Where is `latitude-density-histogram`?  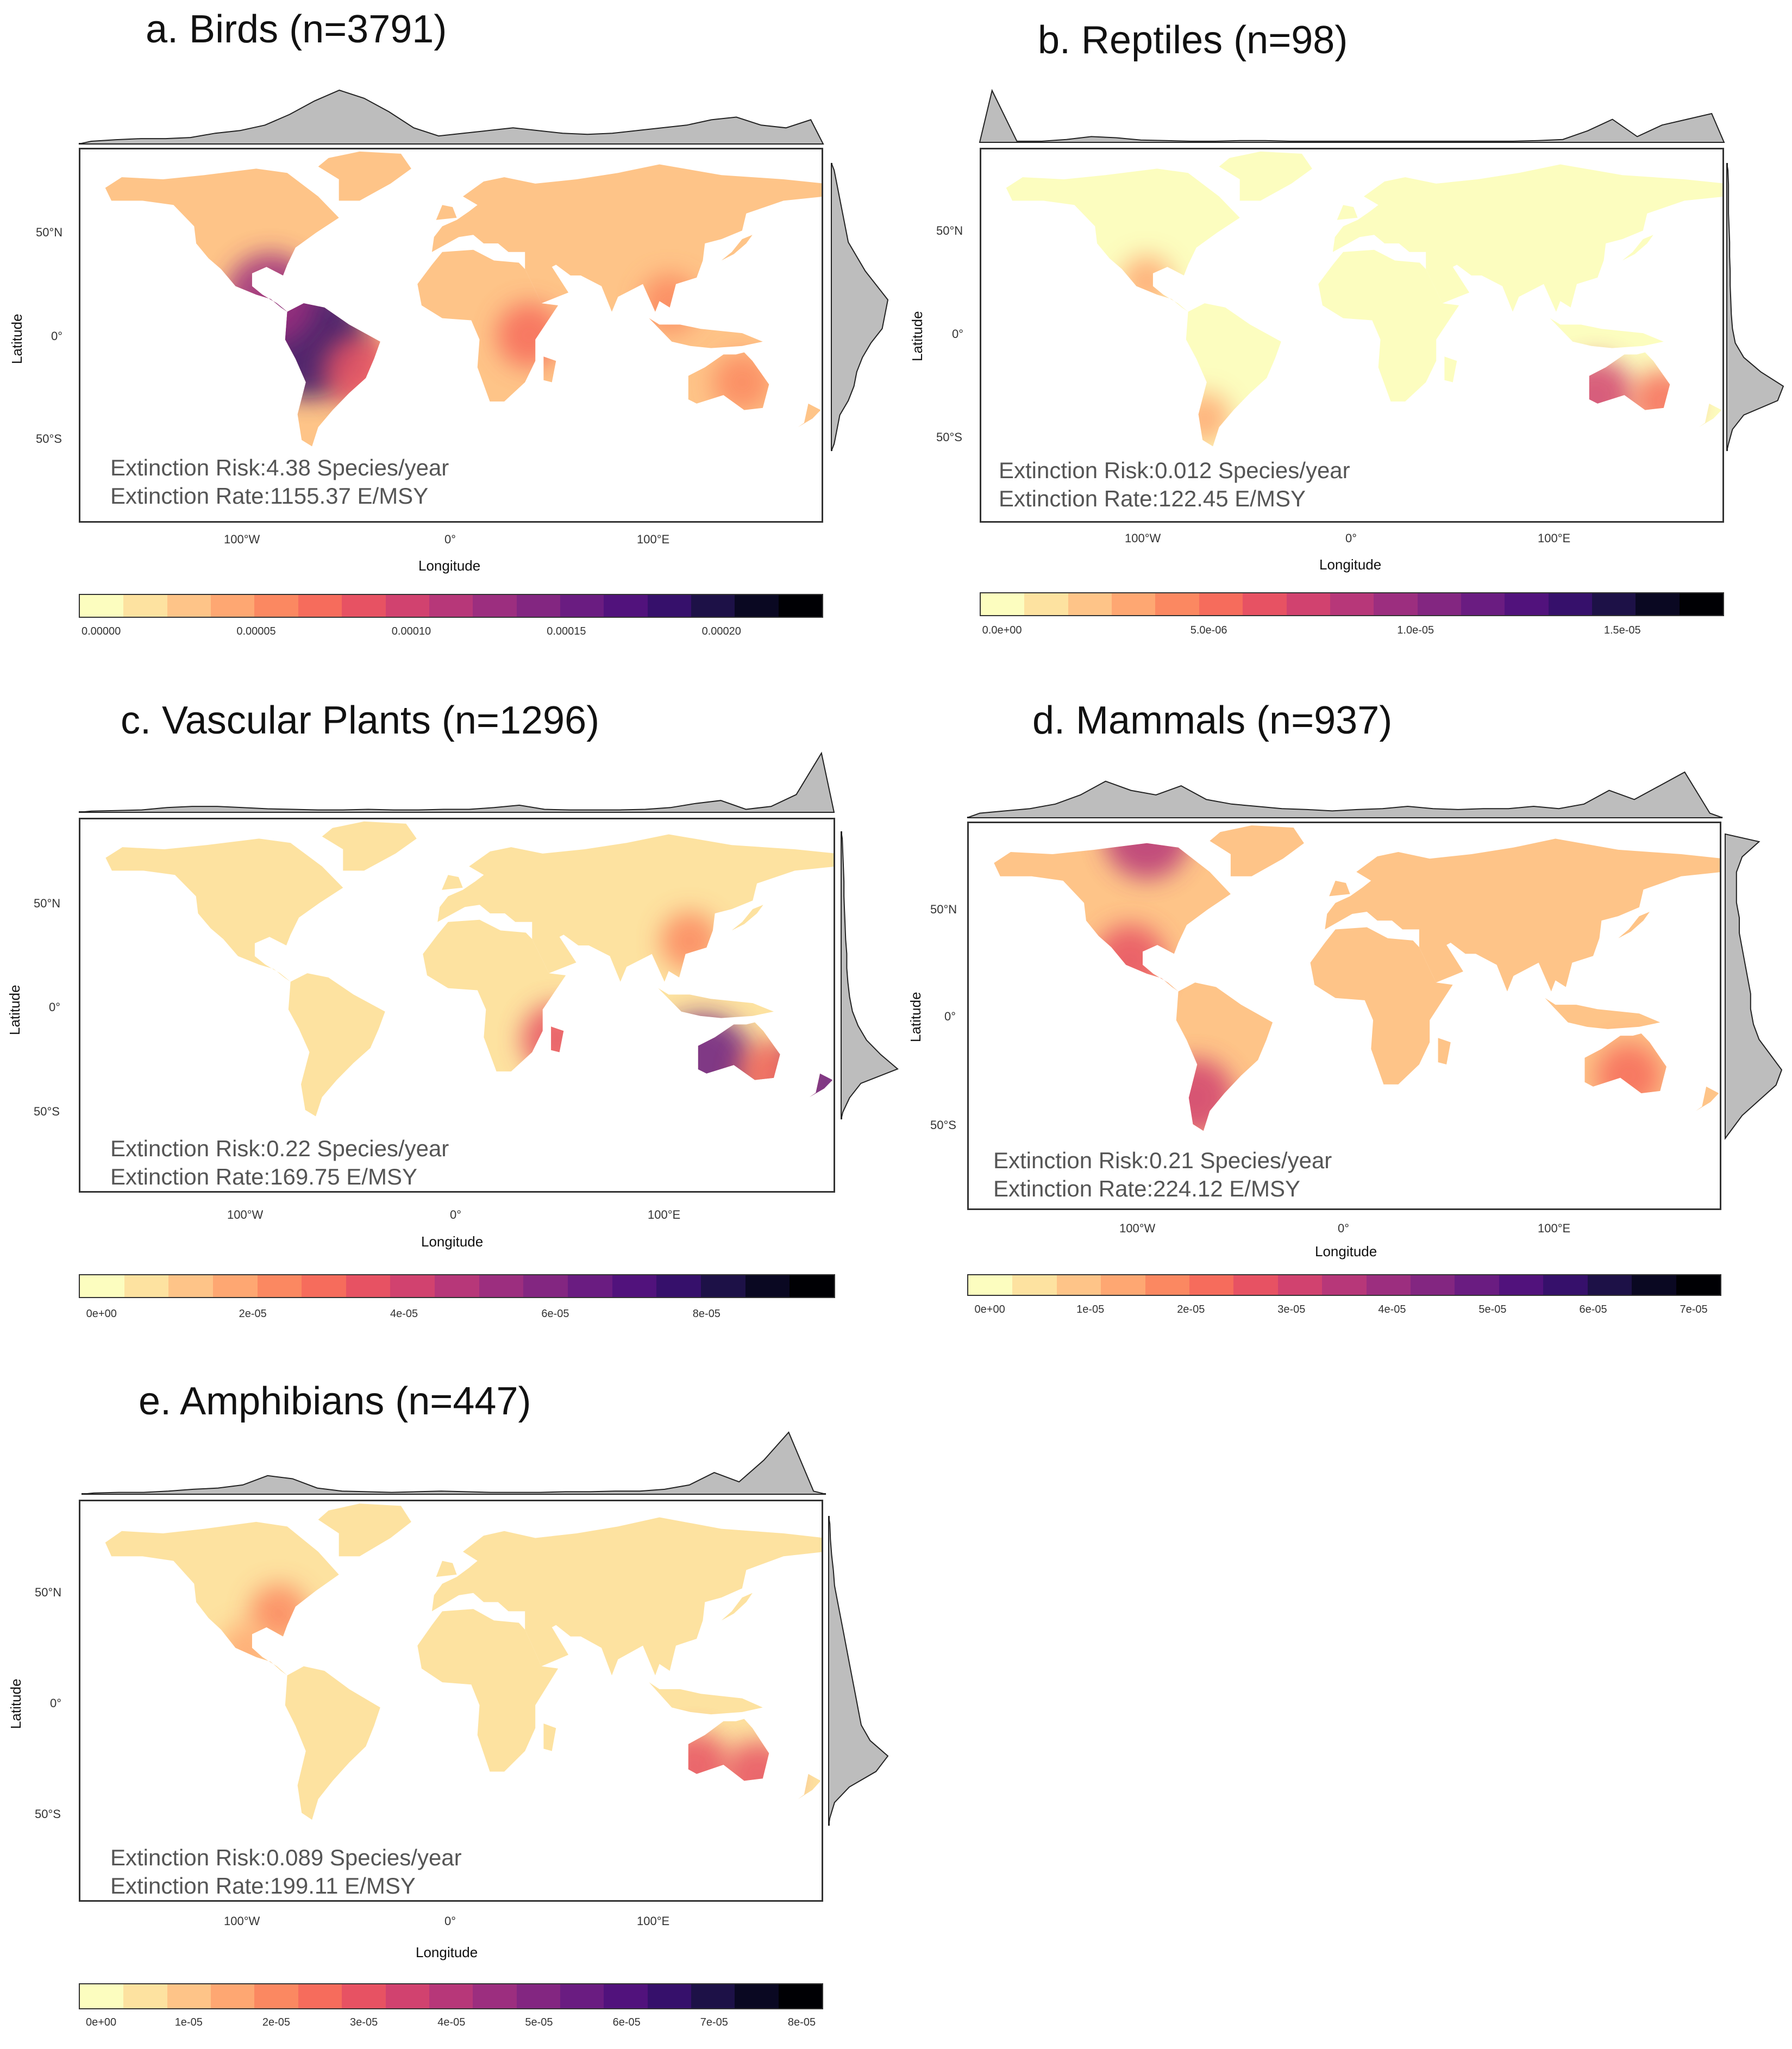
latitude-density-histogram is located at coordinates (858, 1670).